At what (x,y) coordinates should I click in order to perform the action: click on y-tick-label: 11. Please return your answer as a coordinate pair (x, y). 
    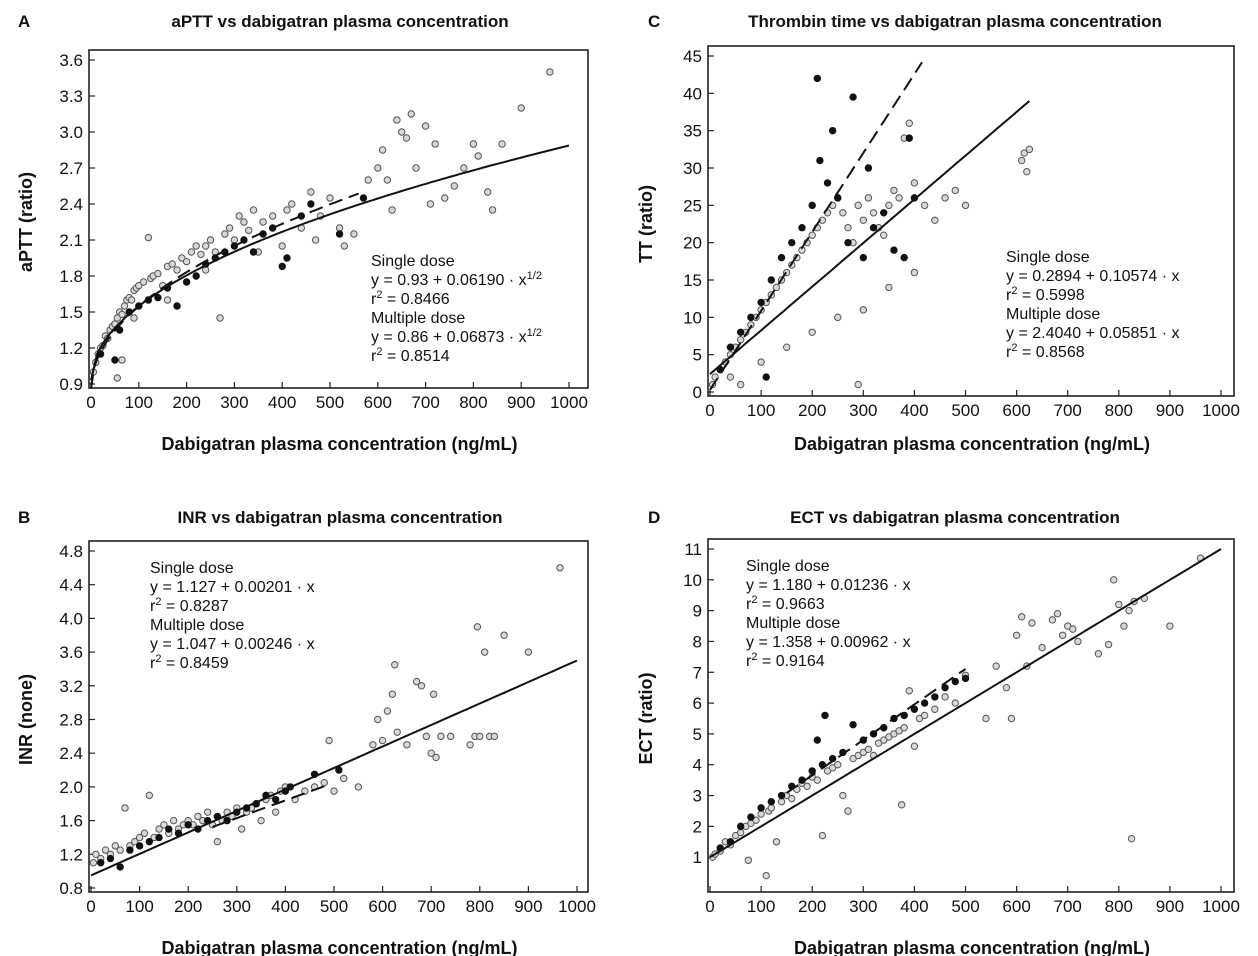
    Looking at the image, I should click on (693, 549).